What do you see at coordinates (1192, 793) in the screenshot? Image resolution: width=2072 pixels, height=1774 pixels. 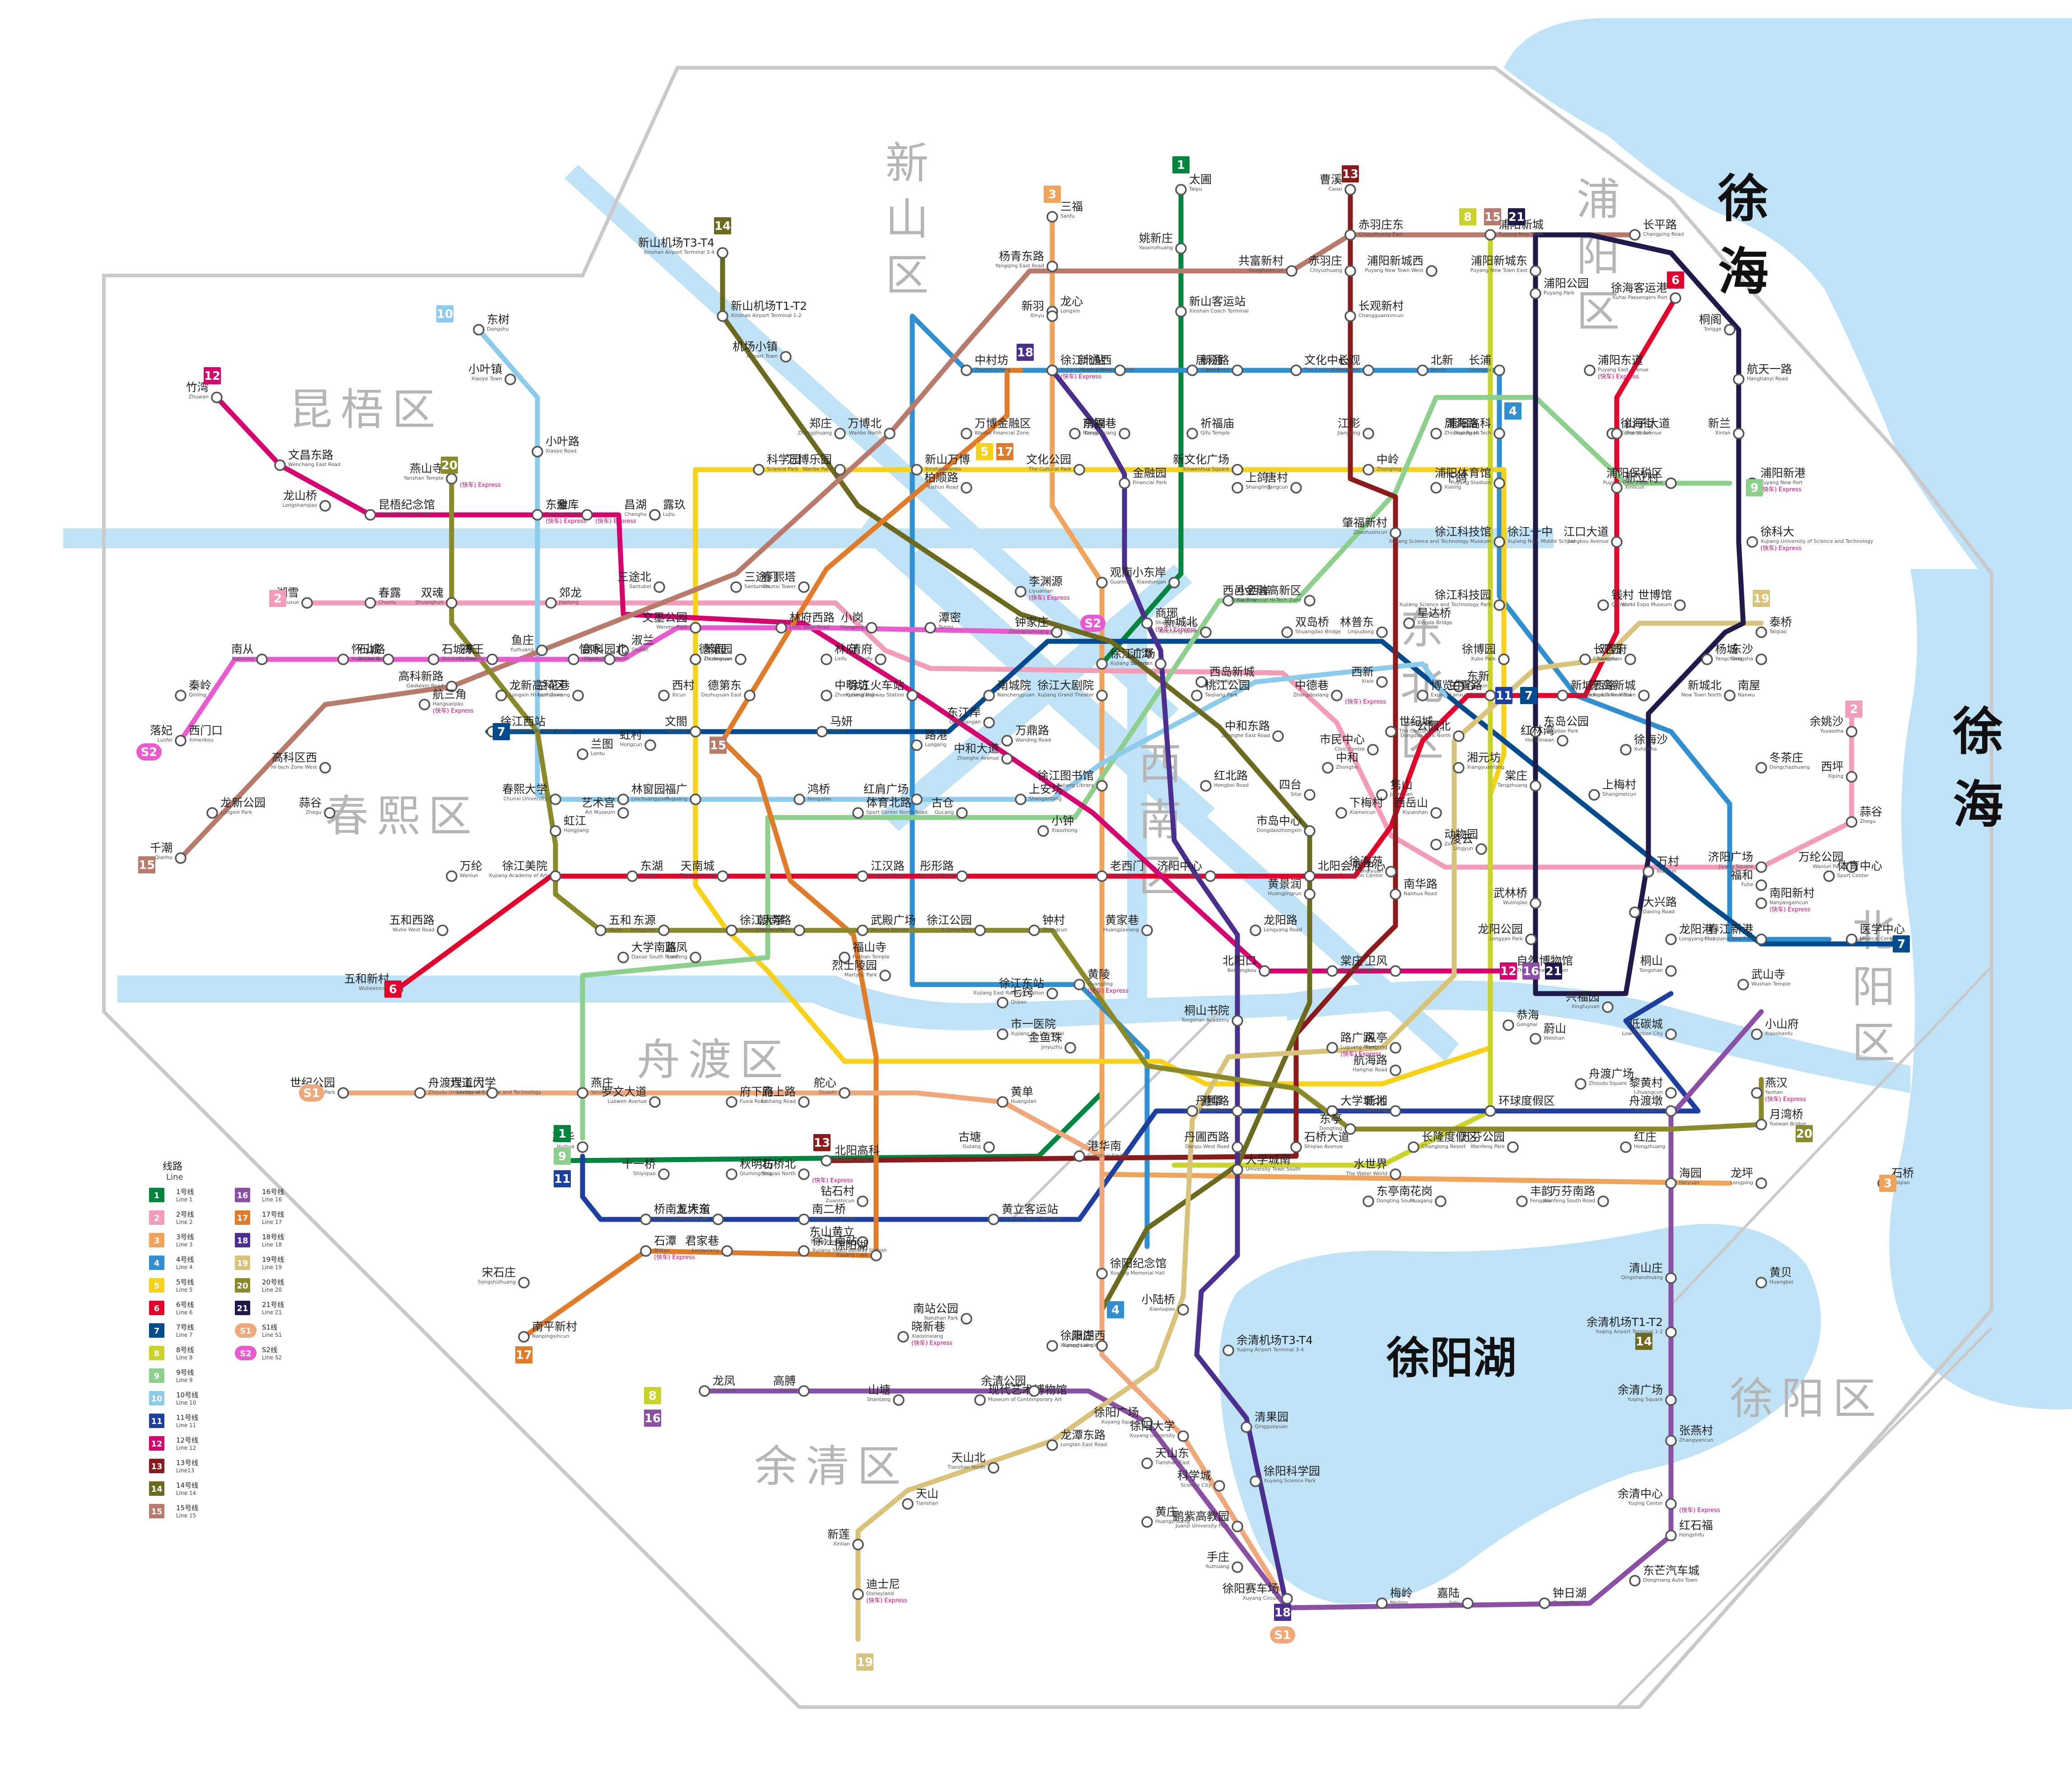 I see `line-7-path` at bounding box center [1192, 793].